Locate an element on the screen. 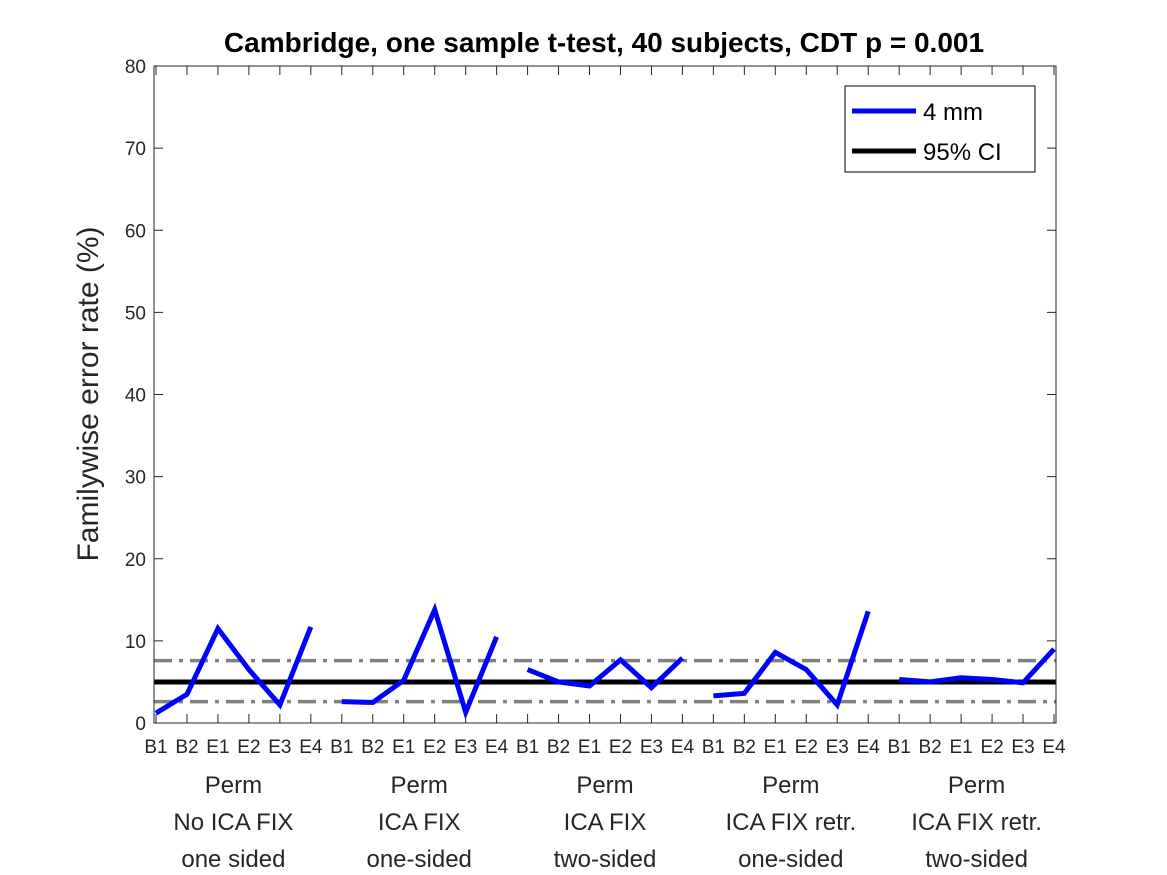  y-tick-label: 40 is located at coordinates (135, 396).